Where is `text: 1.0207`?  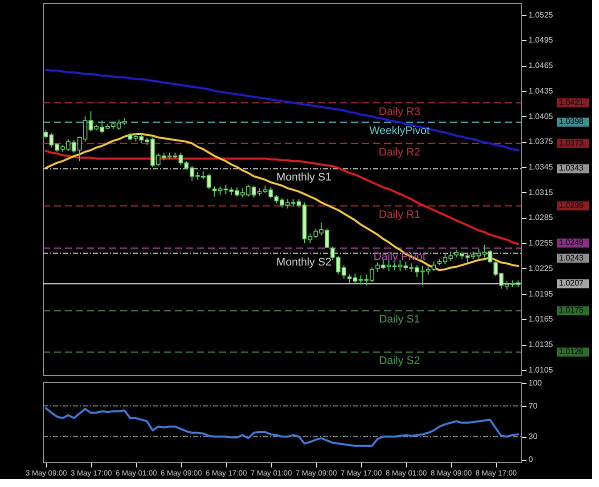 text: 1.0207 is located at coordinates (571, 283).